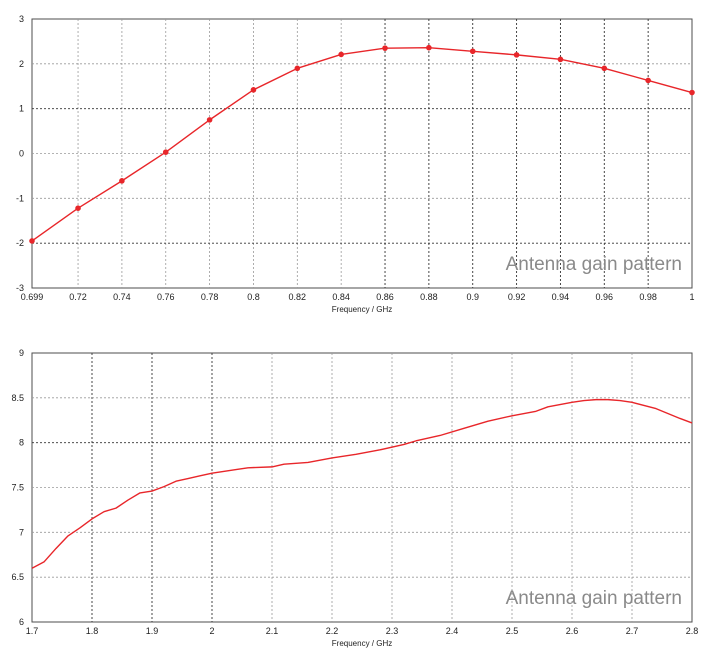 Image resolution: width=708 pixels, height=659 pixels. What do you see at coordinates (92, 631) in the screenshot?
I see `x-tick-label: 1.8` at bounding box center [92, 631].